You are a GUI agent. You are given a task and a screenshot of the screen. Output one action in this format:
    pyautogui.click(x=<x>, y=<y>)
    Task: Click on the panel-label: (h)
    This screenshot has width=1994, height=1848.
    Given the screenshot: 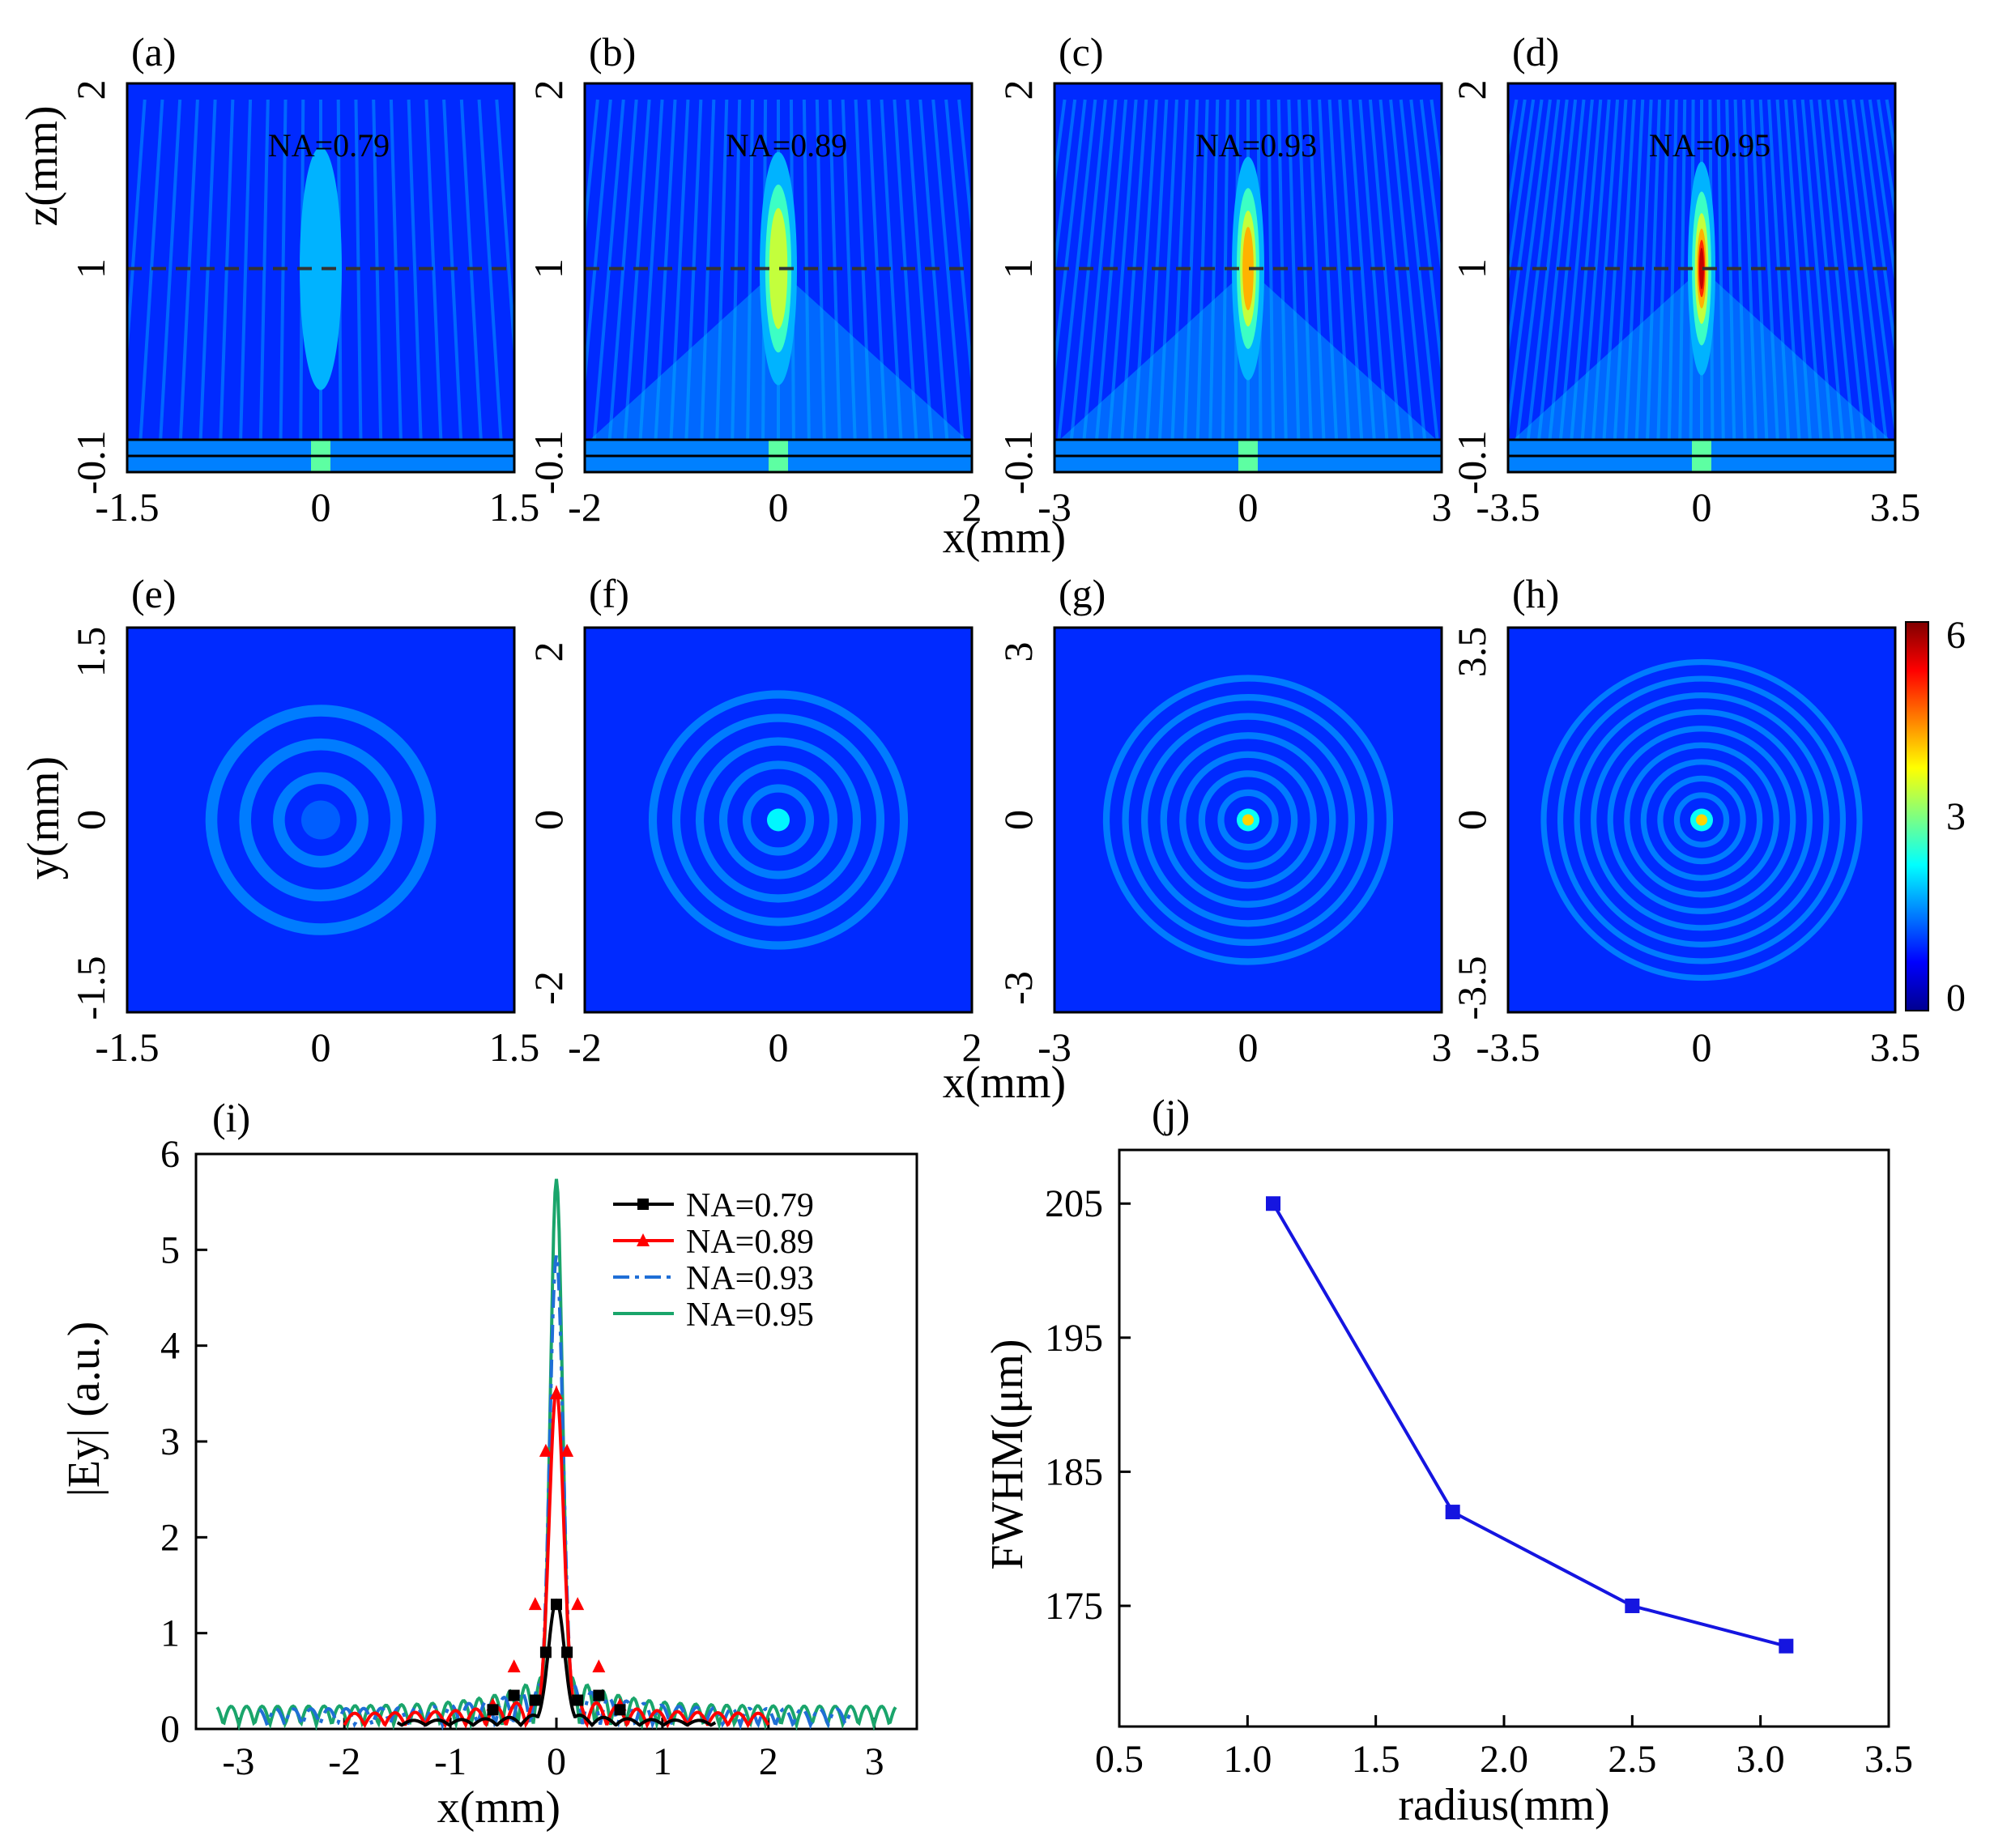 What is the action you would take?
    pyautogui.click(x=1535, y=593)
    